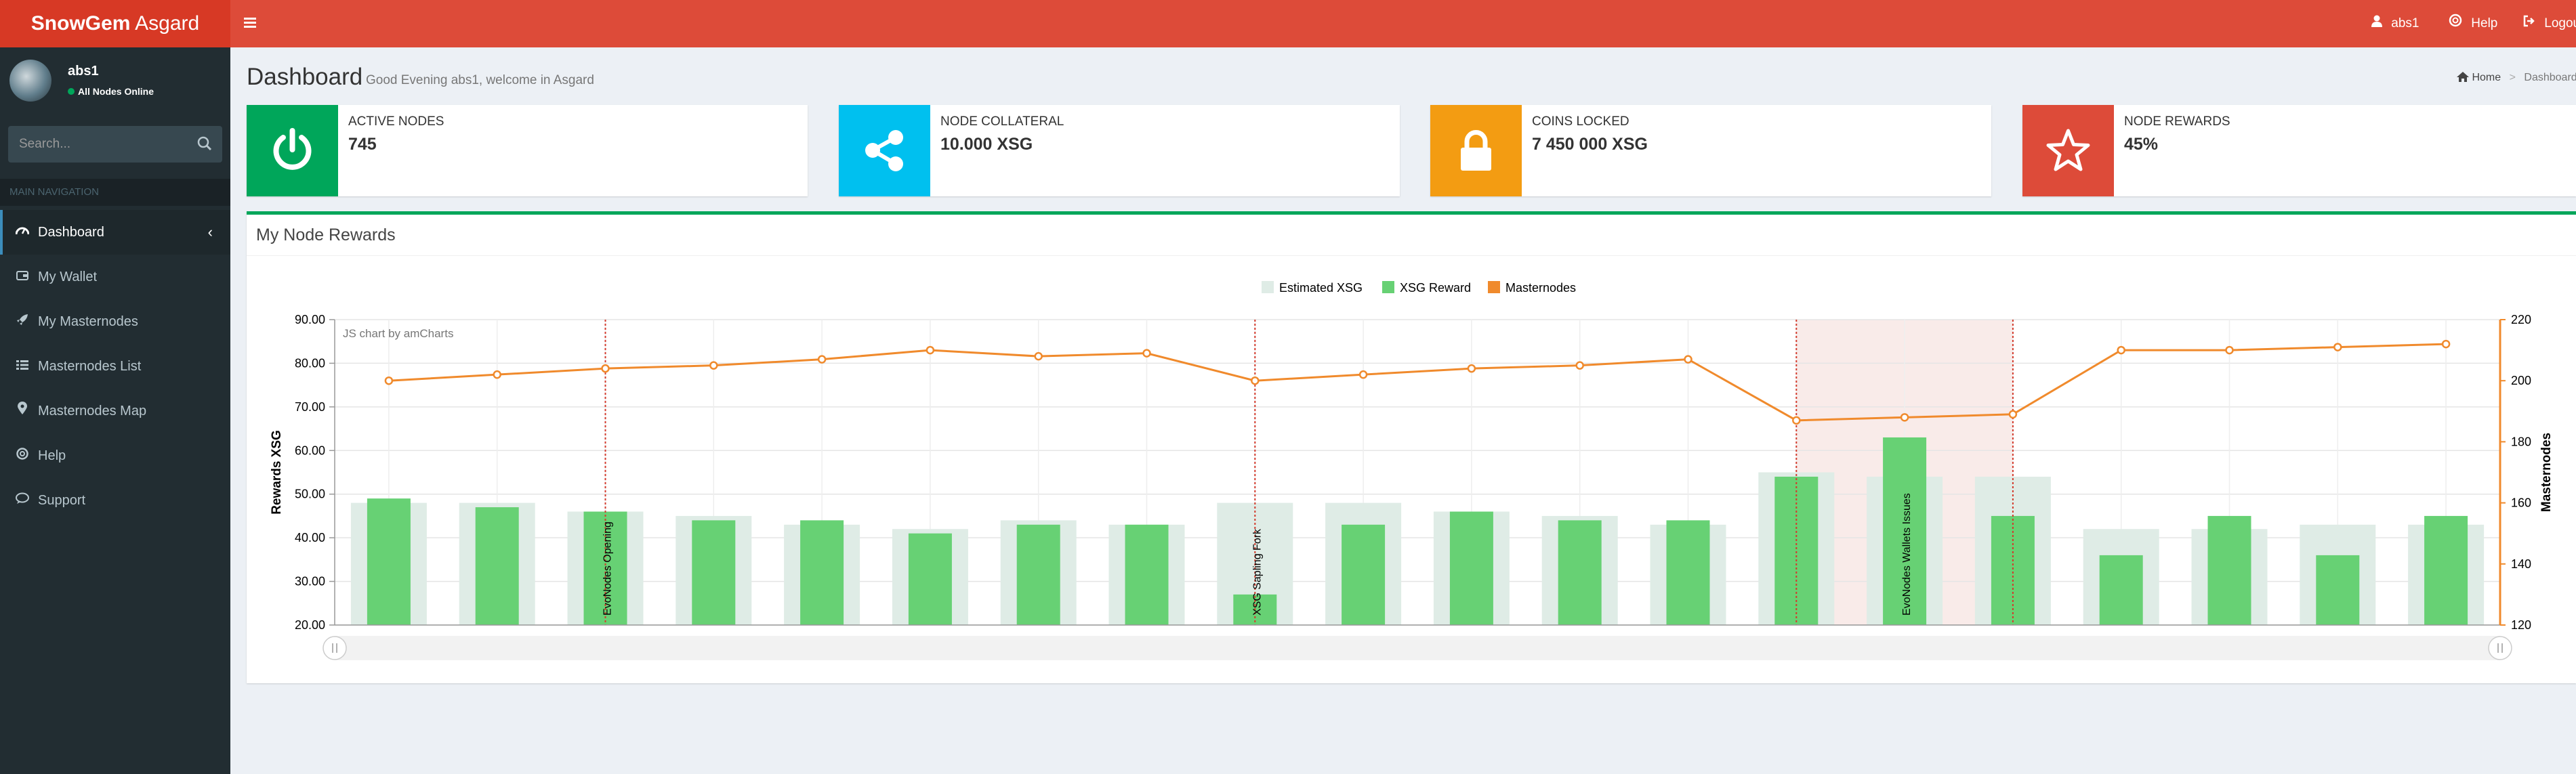 This screenshot has height=774, width=2576. Describe the element at coordinates (2299, 150) in the screenshot. I see `info-box-node-rewards: NODE REWARDS 45%` at that location.